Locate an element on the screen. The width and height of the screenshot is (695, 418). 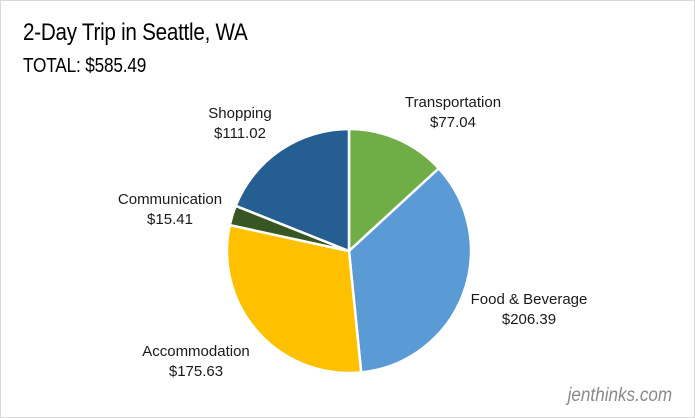
slice-label-value: $15.41 is located at coordinates (170, 219).